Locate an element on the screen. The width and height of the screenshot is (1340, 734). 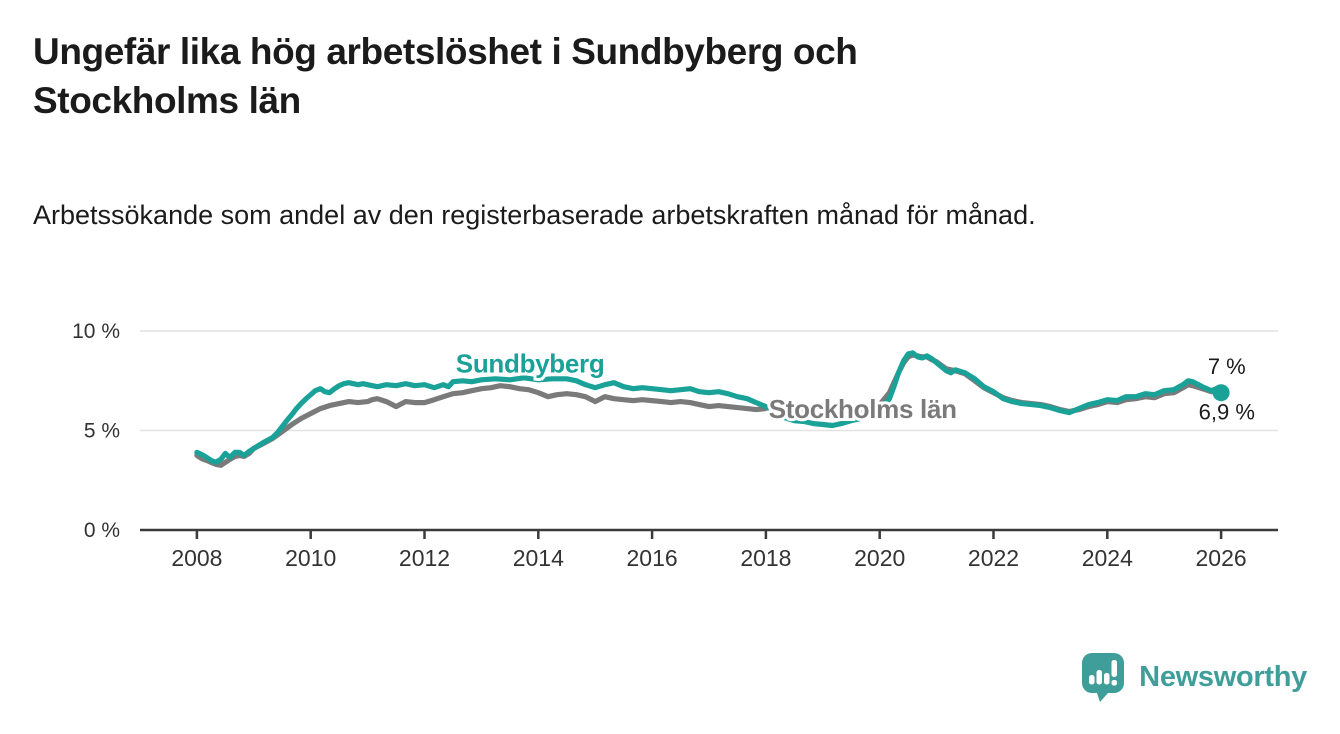
x-tick-label-2026: 2026 is located at coordinates (1221, 558).